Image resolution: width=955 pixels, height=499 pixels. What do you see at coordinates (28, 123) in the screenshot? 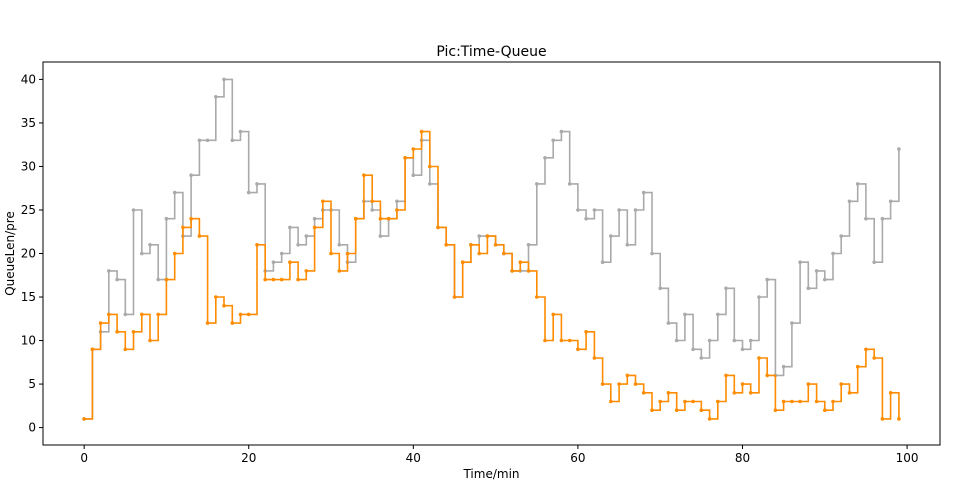
I see `y-tick-label: 35` at bounding box center [28, 123].